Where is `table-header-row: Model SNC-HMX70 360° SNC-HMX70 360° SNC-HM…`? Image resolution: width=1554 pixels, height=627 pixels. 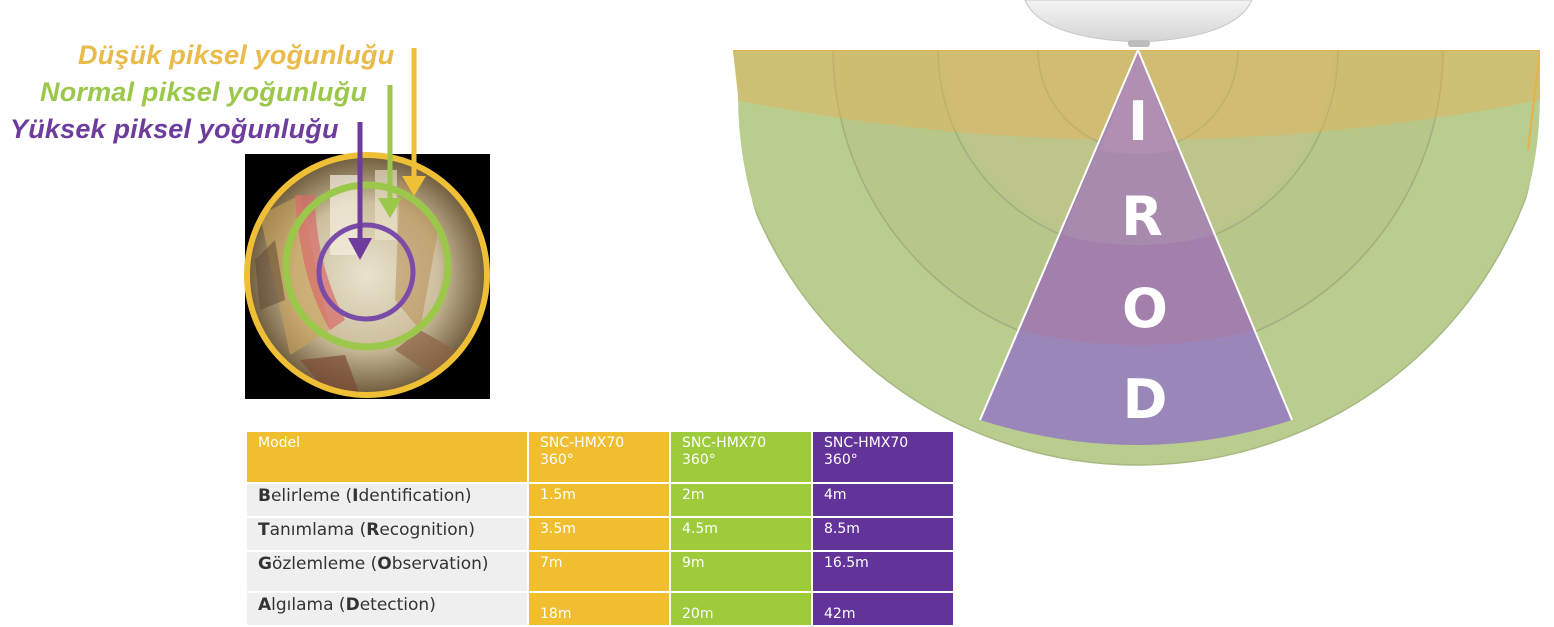 table-header-row: Model SNC-HMX70 360° SNC-HMX70 360° SNC-HM… is located at coordinates (600, 457).